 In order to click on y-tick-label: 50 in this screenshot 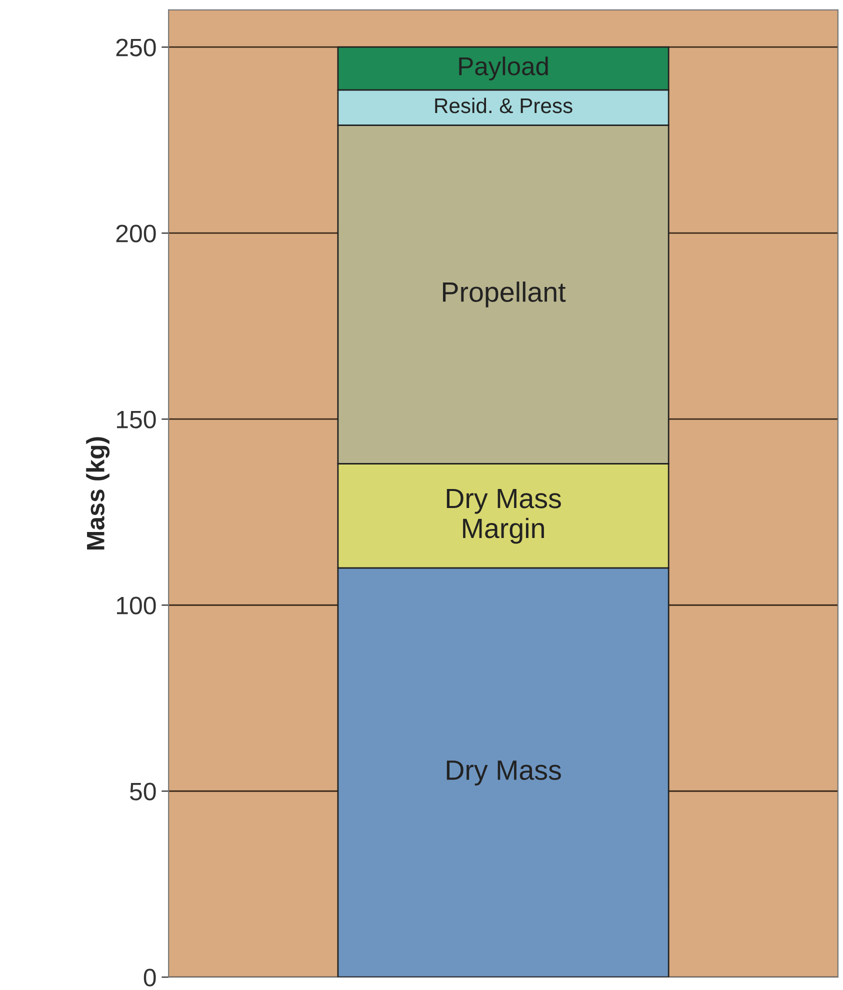, I will do `click(143, 791)`.